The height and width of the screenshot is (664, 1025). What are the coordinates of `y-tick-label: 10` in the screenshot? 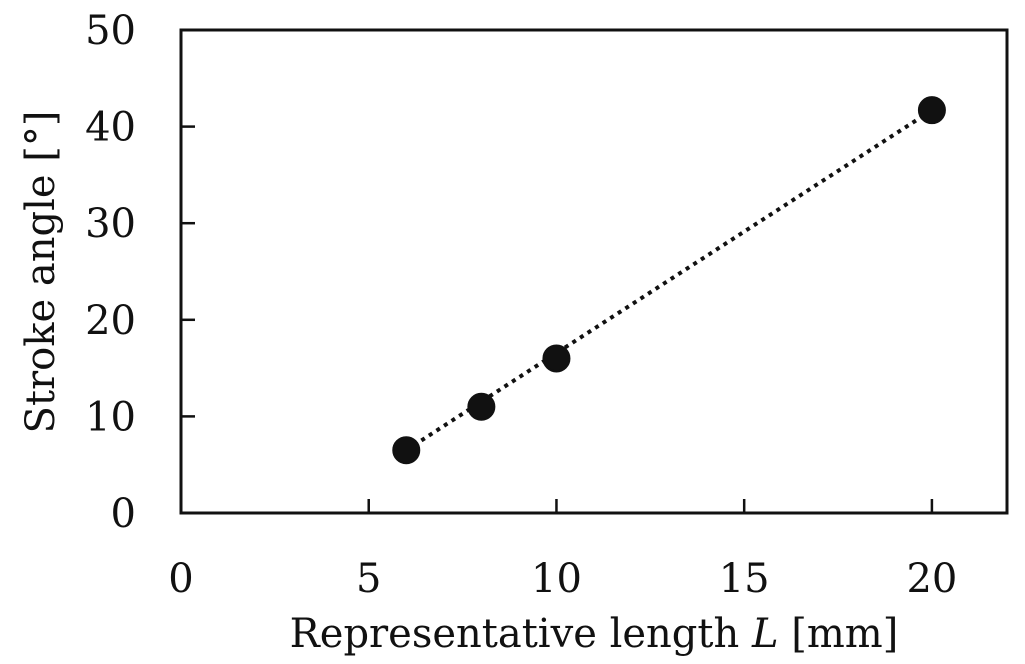 It's located at (110, 417).